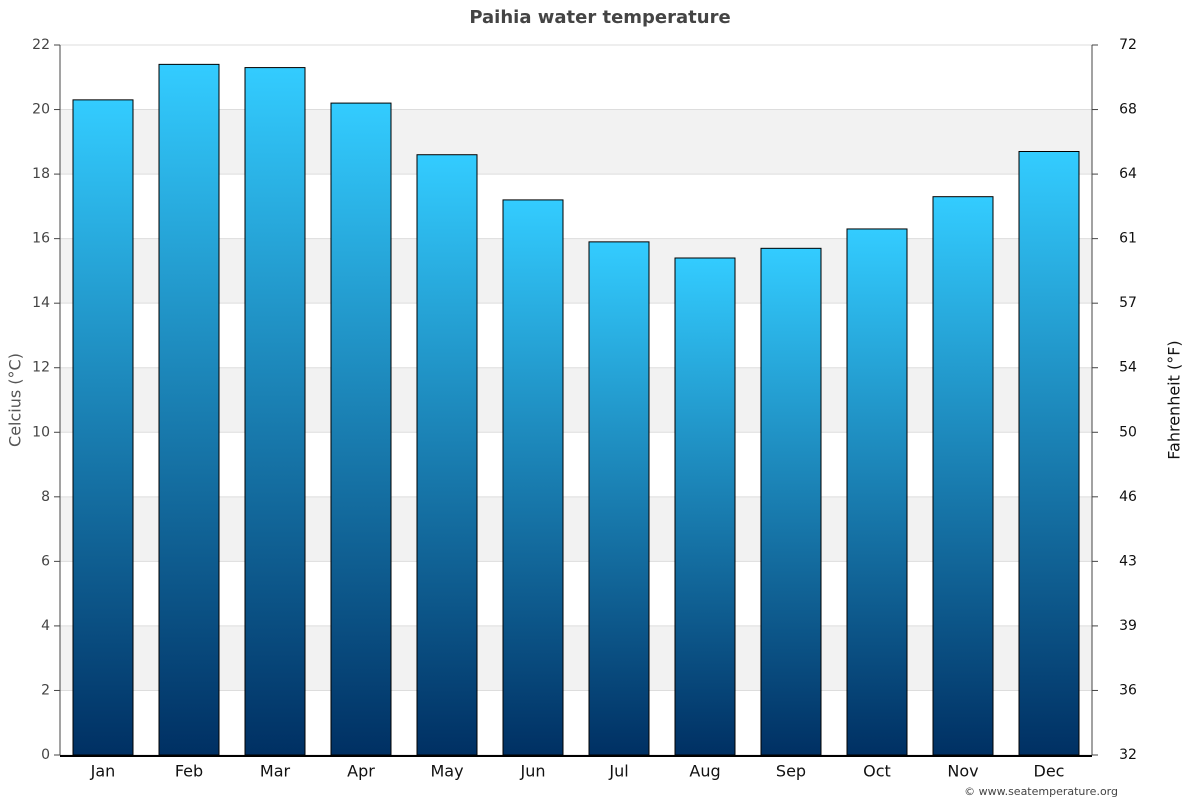 The height and width of the screenshot is (800, 1200). What do you see at coordinates (1128, 497) in the screenshot?
I see `y2-tick-label: 46` at bounding box center [1128, 497].